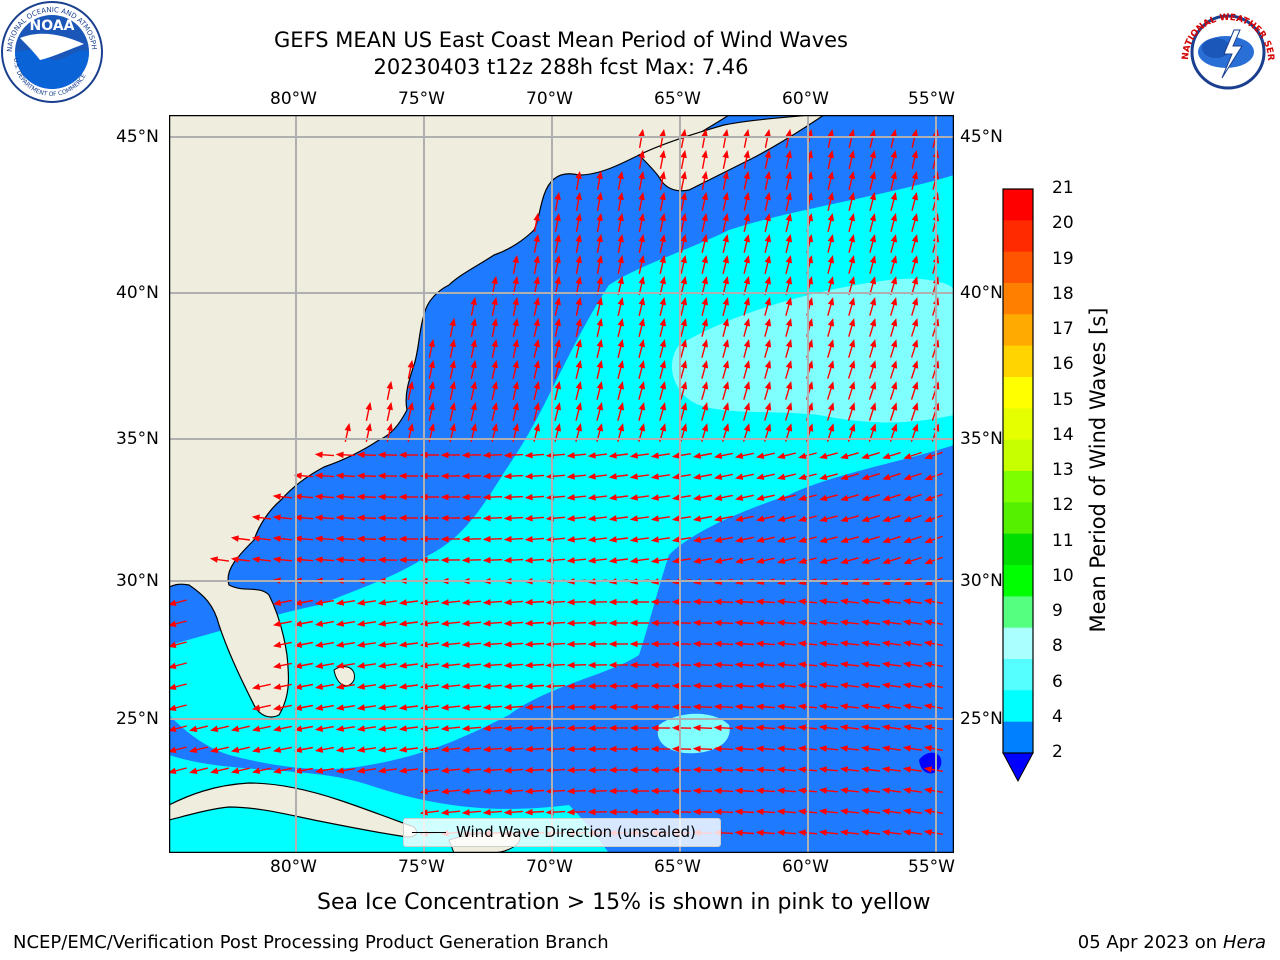 This screenshot has width=1280, height=960. Describe the element at coordinates (1018, 485) in the screenshot. I see `colorbar` at that location.